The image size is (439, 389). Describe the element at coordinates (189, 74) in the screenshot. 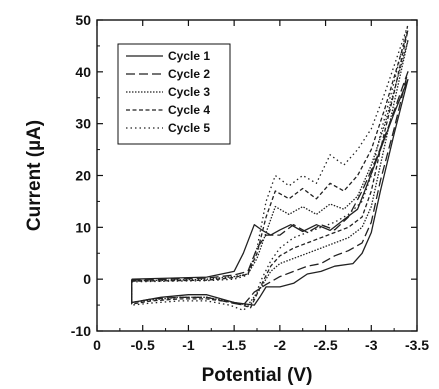

I see `legend-label-cycle-2: Cycle 2` at that location.